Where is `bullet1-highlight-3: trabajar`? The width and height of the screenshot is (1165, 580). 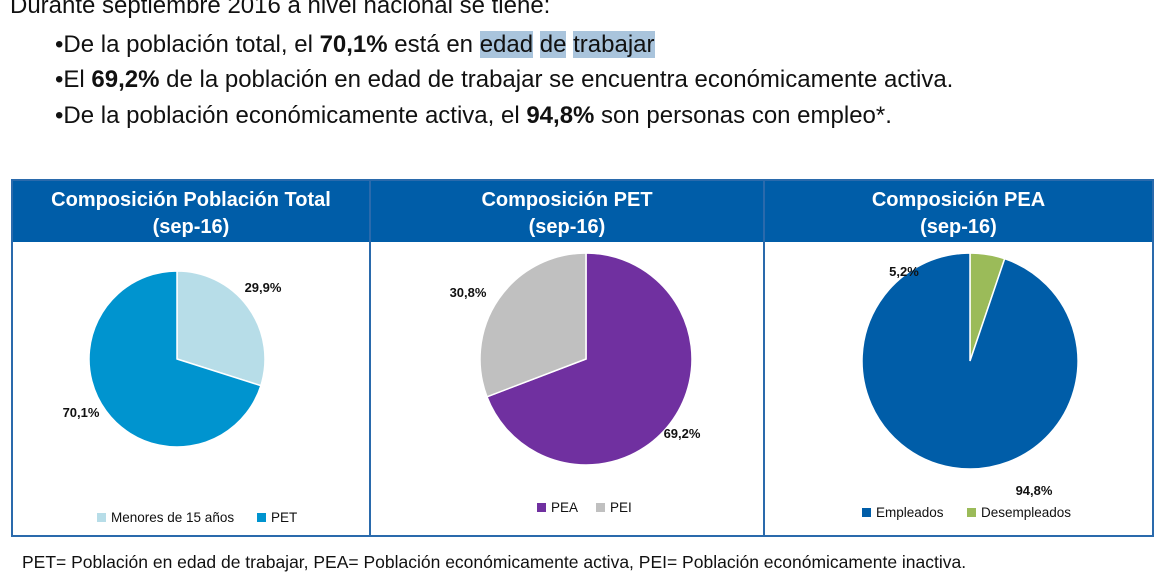 bullet1-highlight-3: trabajar is located at coordinates (614, 44).